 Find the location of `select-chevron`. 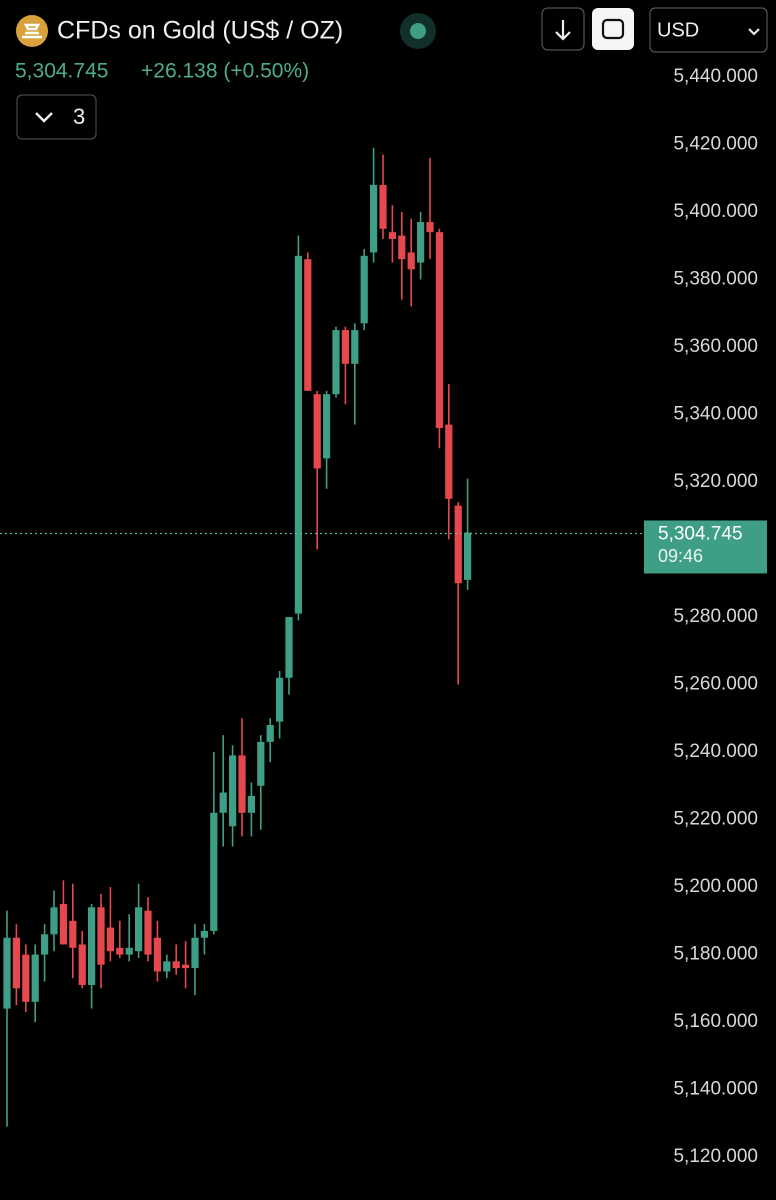

select-chevron is located at coordinates (754, 32).